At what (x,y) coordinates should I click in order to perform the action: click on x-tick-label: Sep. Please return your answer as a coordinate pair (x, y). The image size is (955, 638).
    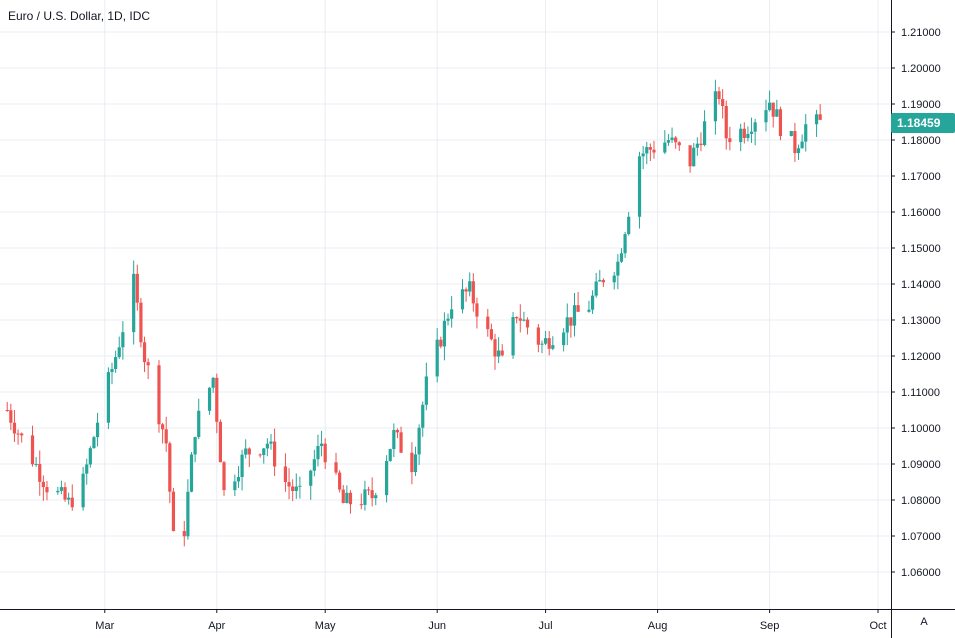
    Looking at the image, I should click on (770, 626).